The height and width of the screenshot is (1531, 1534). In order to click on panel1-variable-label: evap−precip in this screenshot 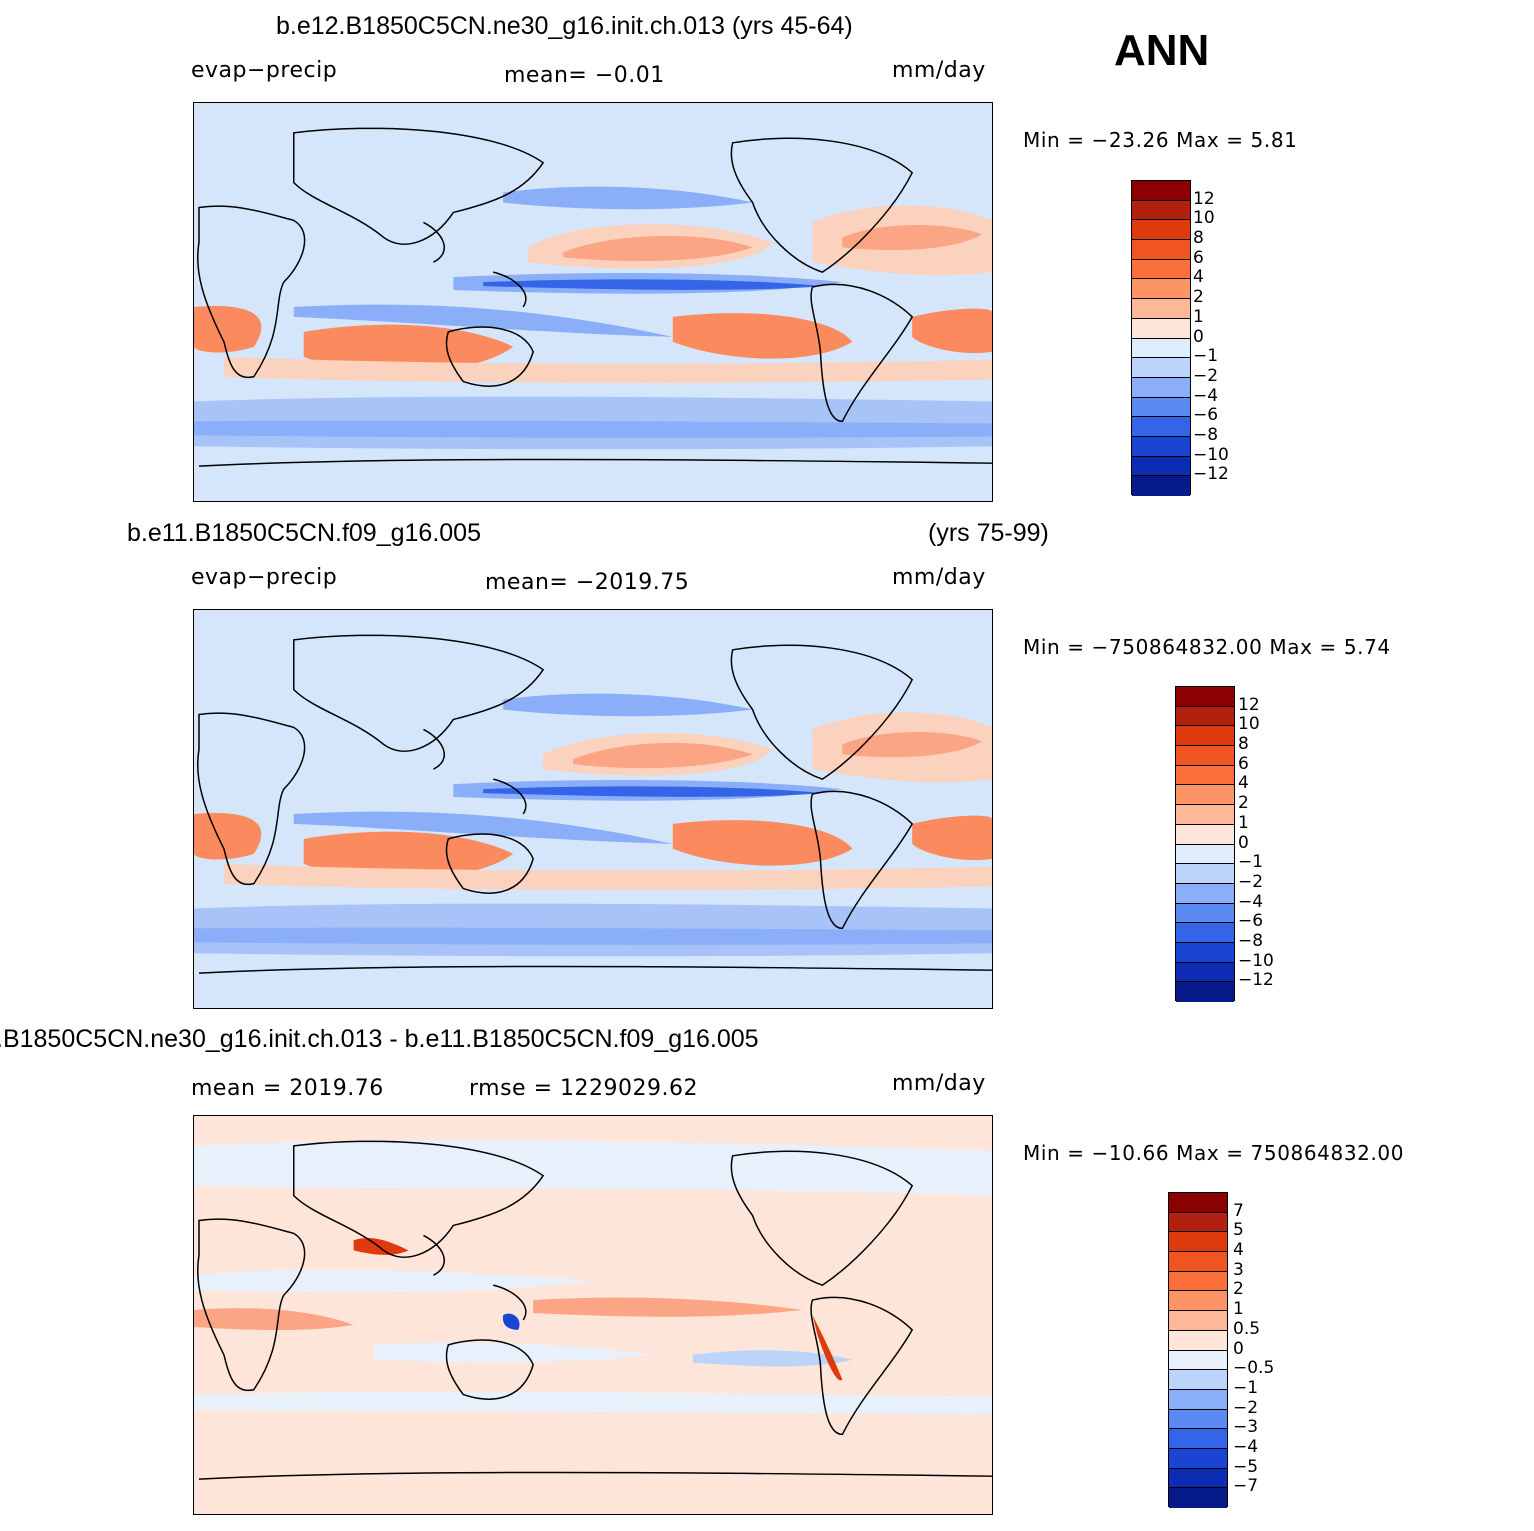, I will do `click(264, 70)`.